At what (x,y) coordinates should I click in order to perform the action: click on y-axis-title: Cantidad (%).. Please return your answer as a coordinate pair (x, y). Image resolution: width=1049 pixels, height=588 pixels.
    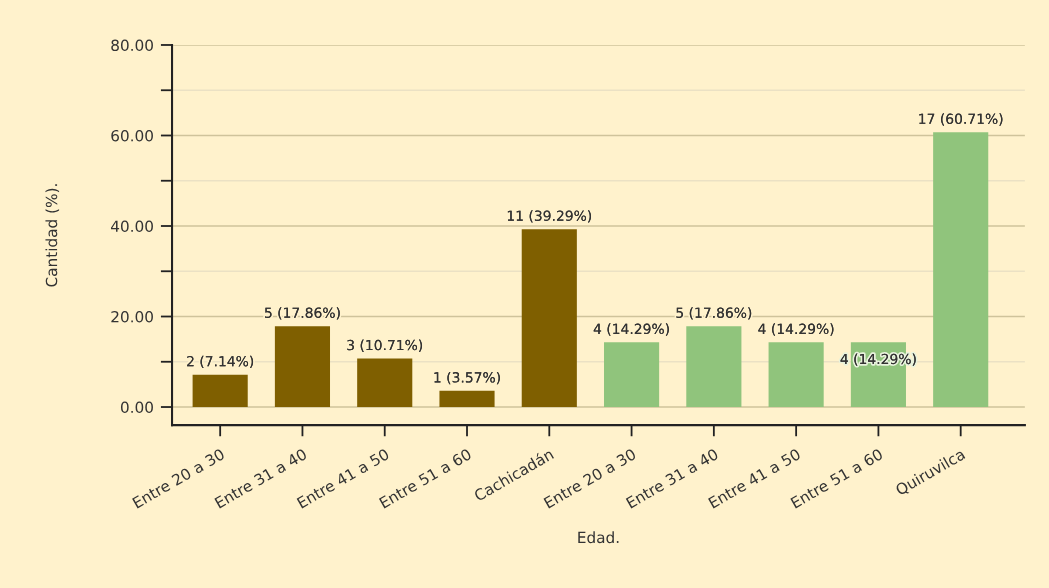
    Looking at the image, I should click on (52, 235).